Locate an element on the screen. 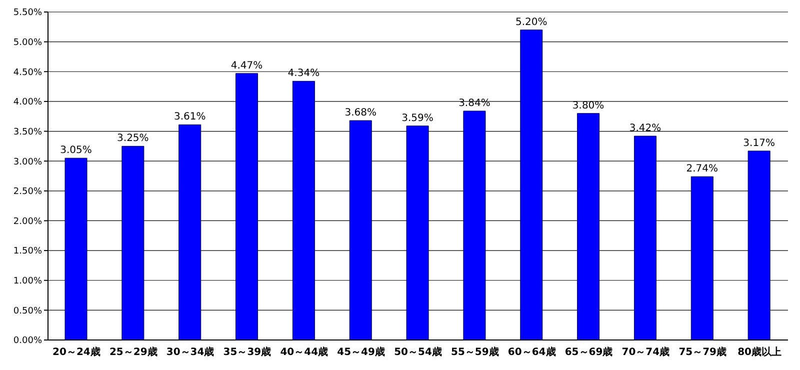  data-label: 3.17% is located at coordinates (759, 143).